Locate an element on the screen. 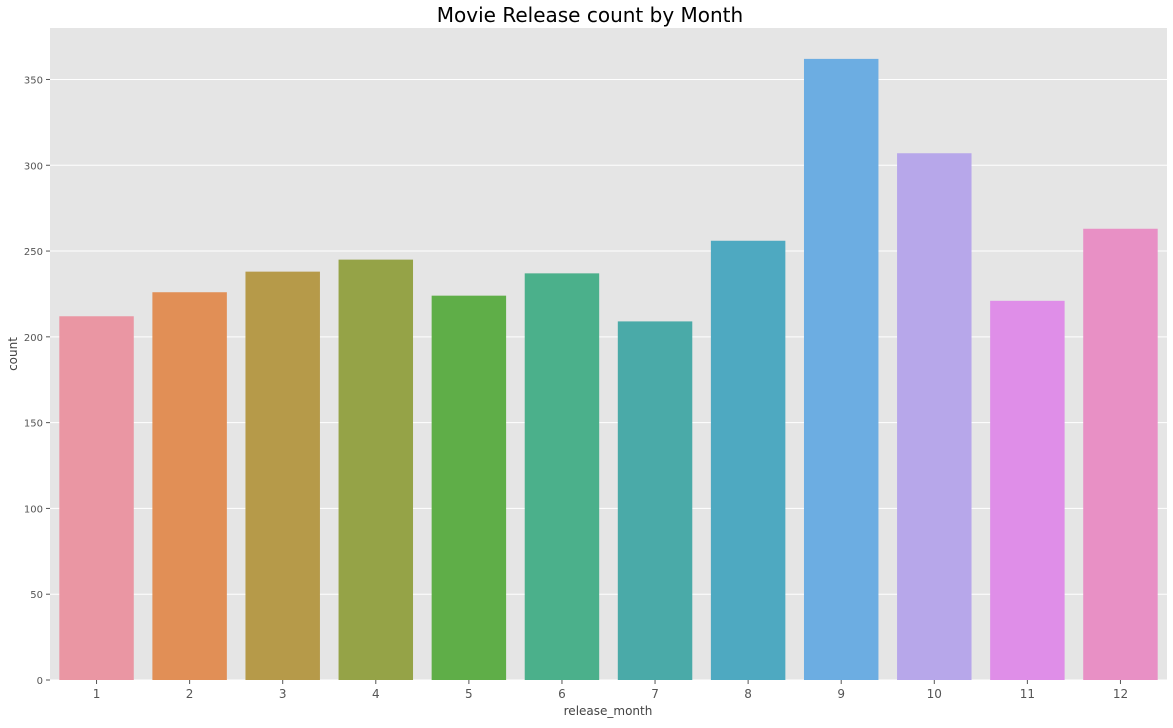 This screenshot has height=728, width=1173. y-tick-label: 350 is located at coordinates (33, 80).